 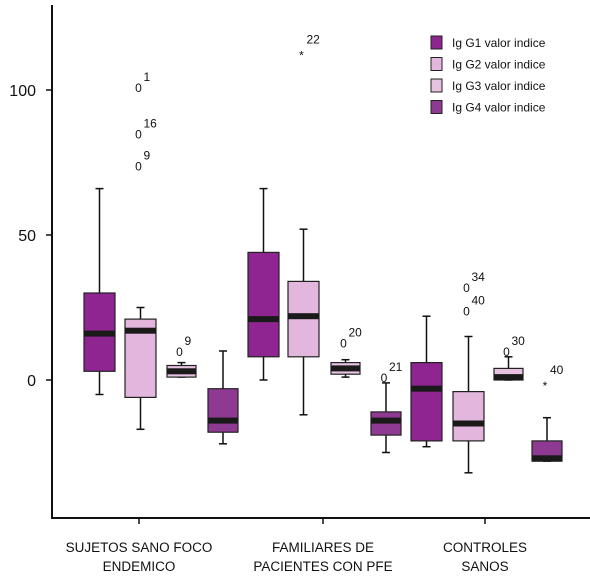 What do you see at coordinates (396, 367) in the screenshot?
I see `outlier-label: 21` at bounding box center [396, 367].